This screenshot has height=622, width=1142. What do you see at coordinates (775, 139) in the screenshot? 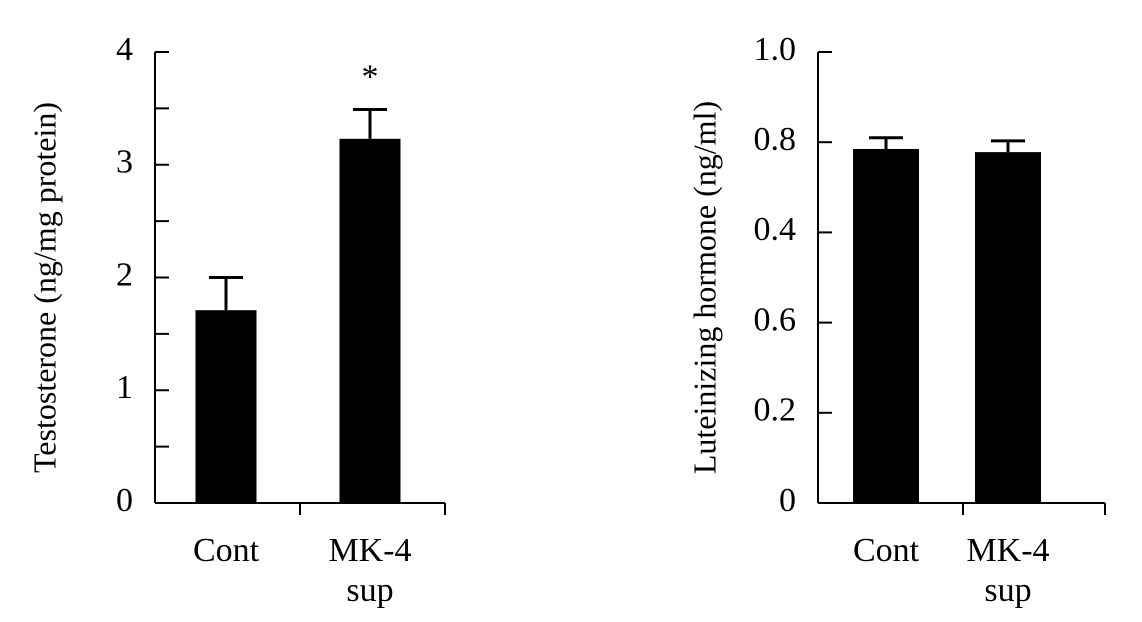
I see `y-tick-label: 0.8` at bounding box center [775, 139].